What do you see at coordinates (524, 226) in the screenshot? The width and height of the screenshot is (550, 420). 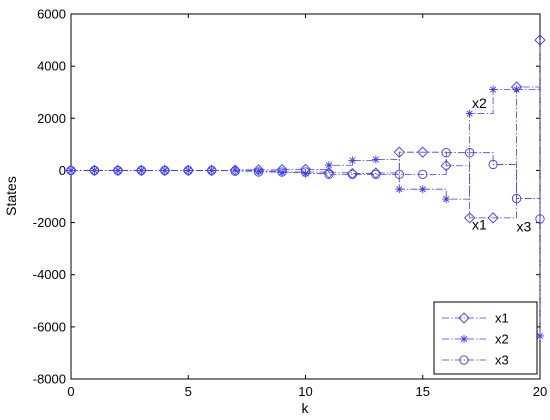 I see `annotation-x3: x3` at bounding box center [524, 226].